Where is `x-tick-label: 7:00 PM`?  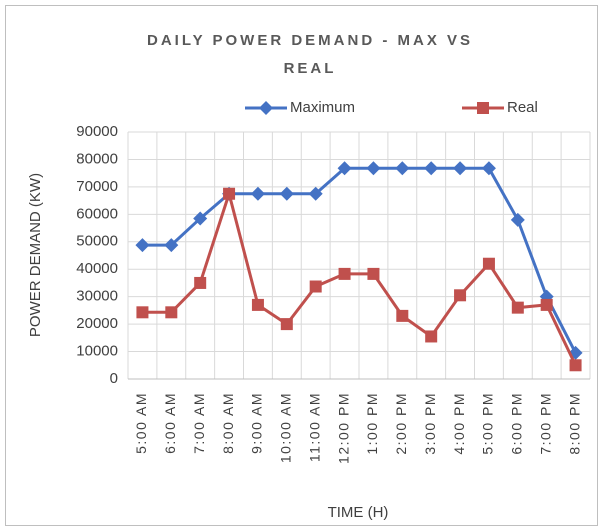
x-tick-label: 7:00 PM is located at coordinates (545, 423).